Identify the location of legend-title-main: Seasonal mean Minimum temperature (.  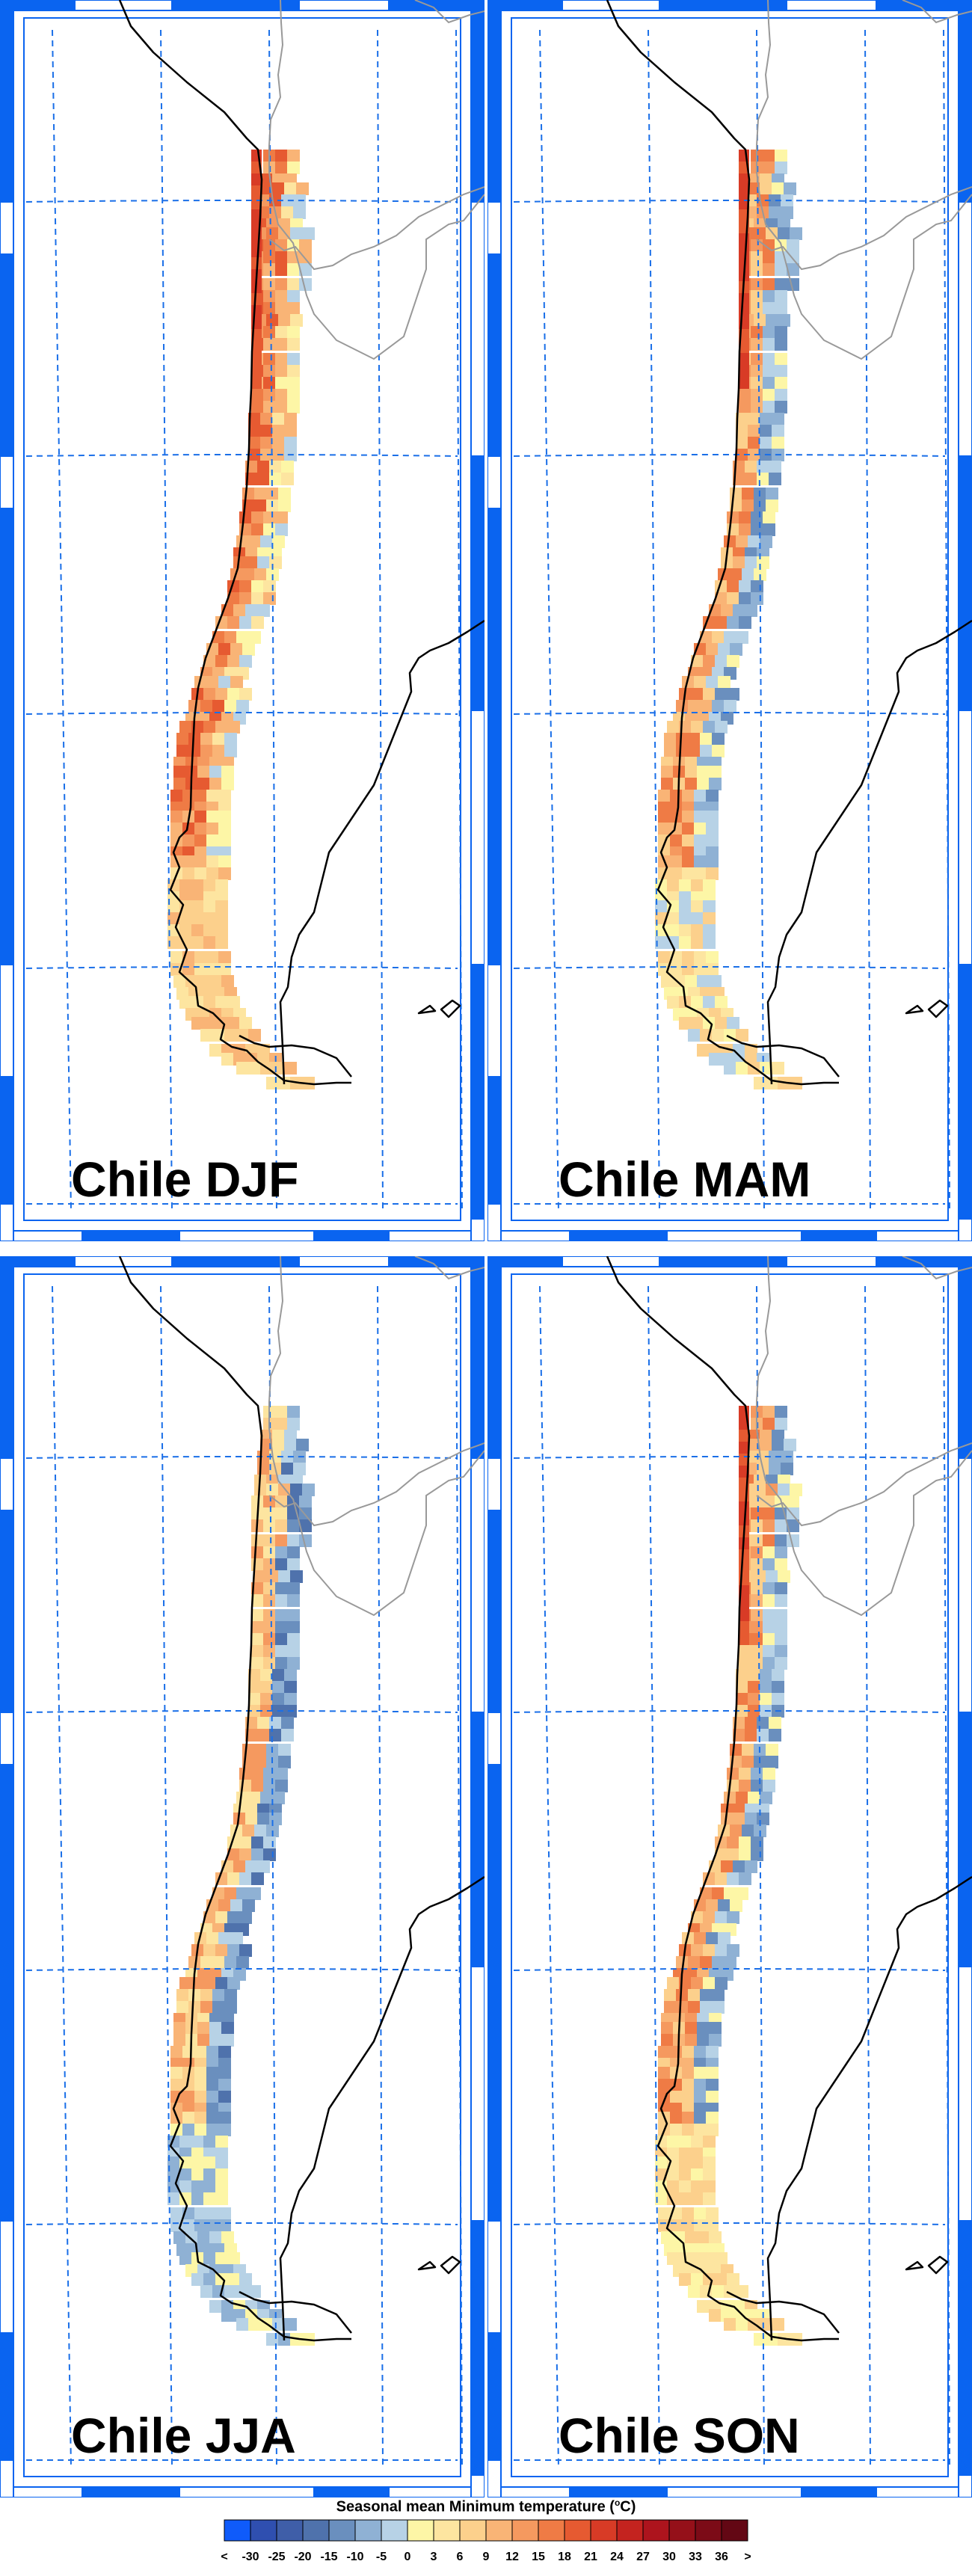
(475, 2506).